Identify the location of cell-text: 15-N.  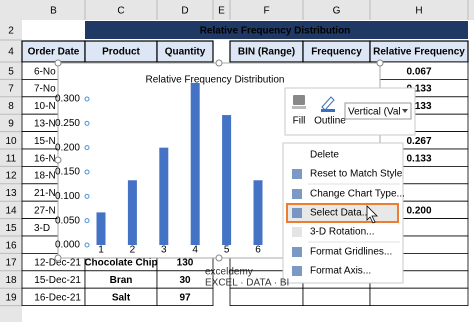
(45, 141).